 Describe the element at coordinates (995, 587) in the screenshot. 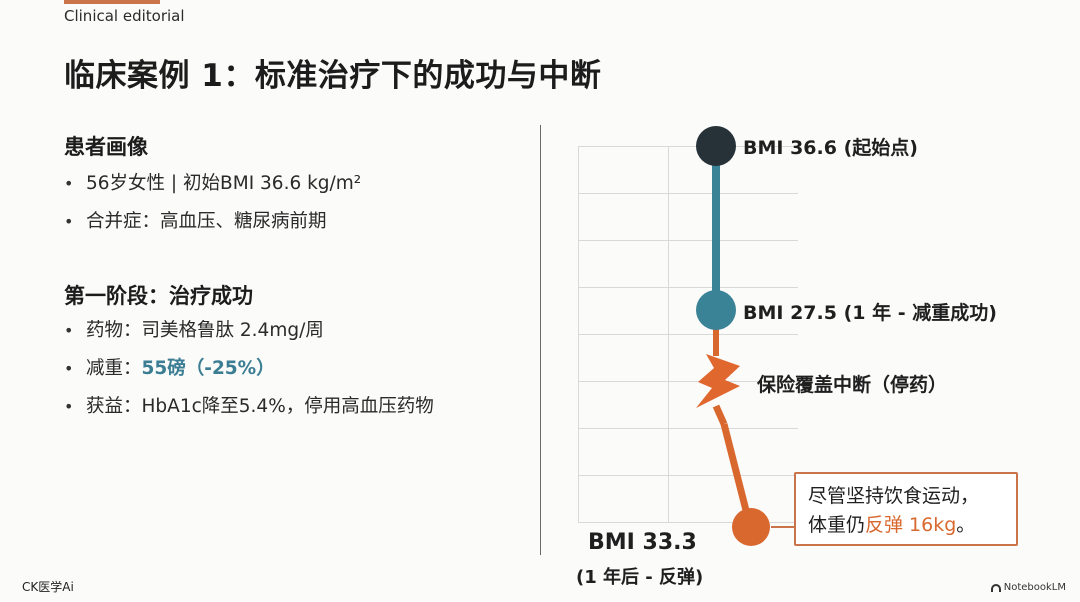

I see `notebooklm-icon` at that location.